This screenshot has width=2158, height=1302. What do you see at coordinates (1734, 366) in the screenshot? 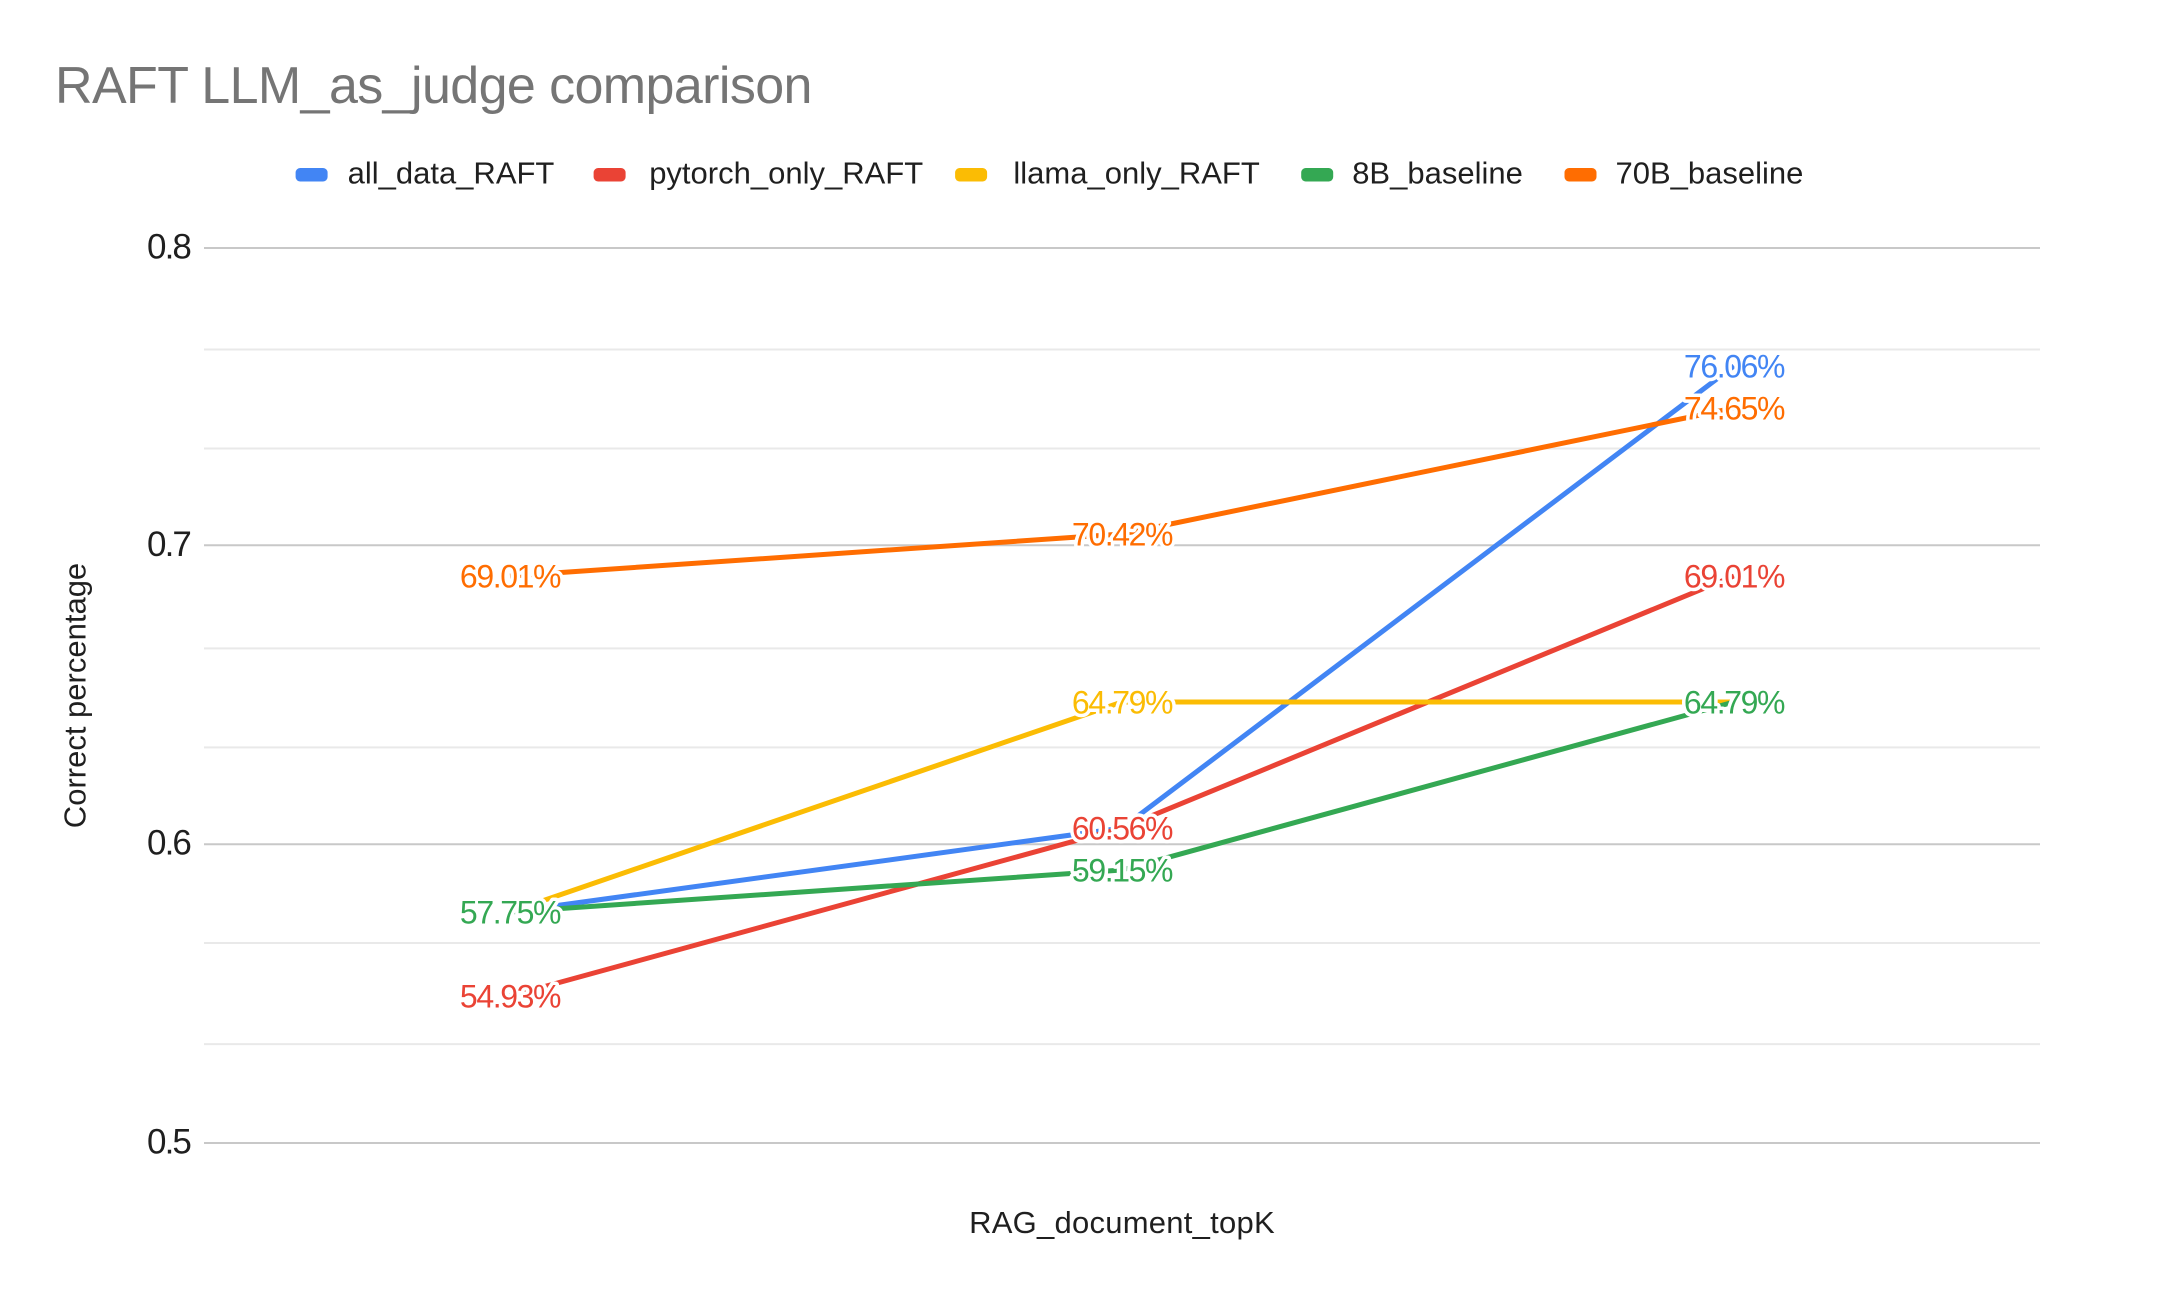
I see `svg-text: 76.06%` at bounding box center [1734, 366].